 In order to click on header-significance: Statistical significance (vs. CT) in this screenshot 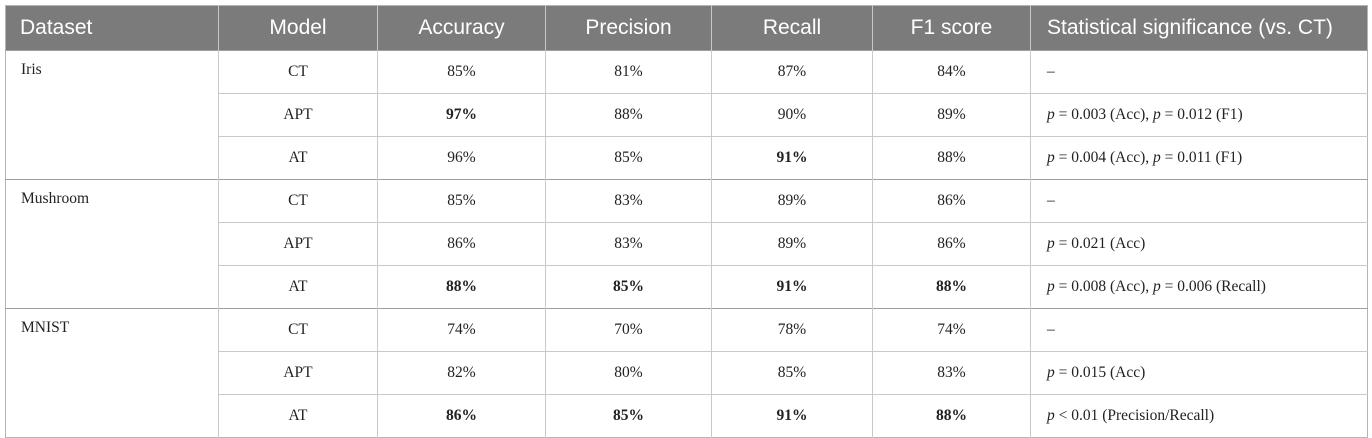, I will do `click(1199, 28)`.